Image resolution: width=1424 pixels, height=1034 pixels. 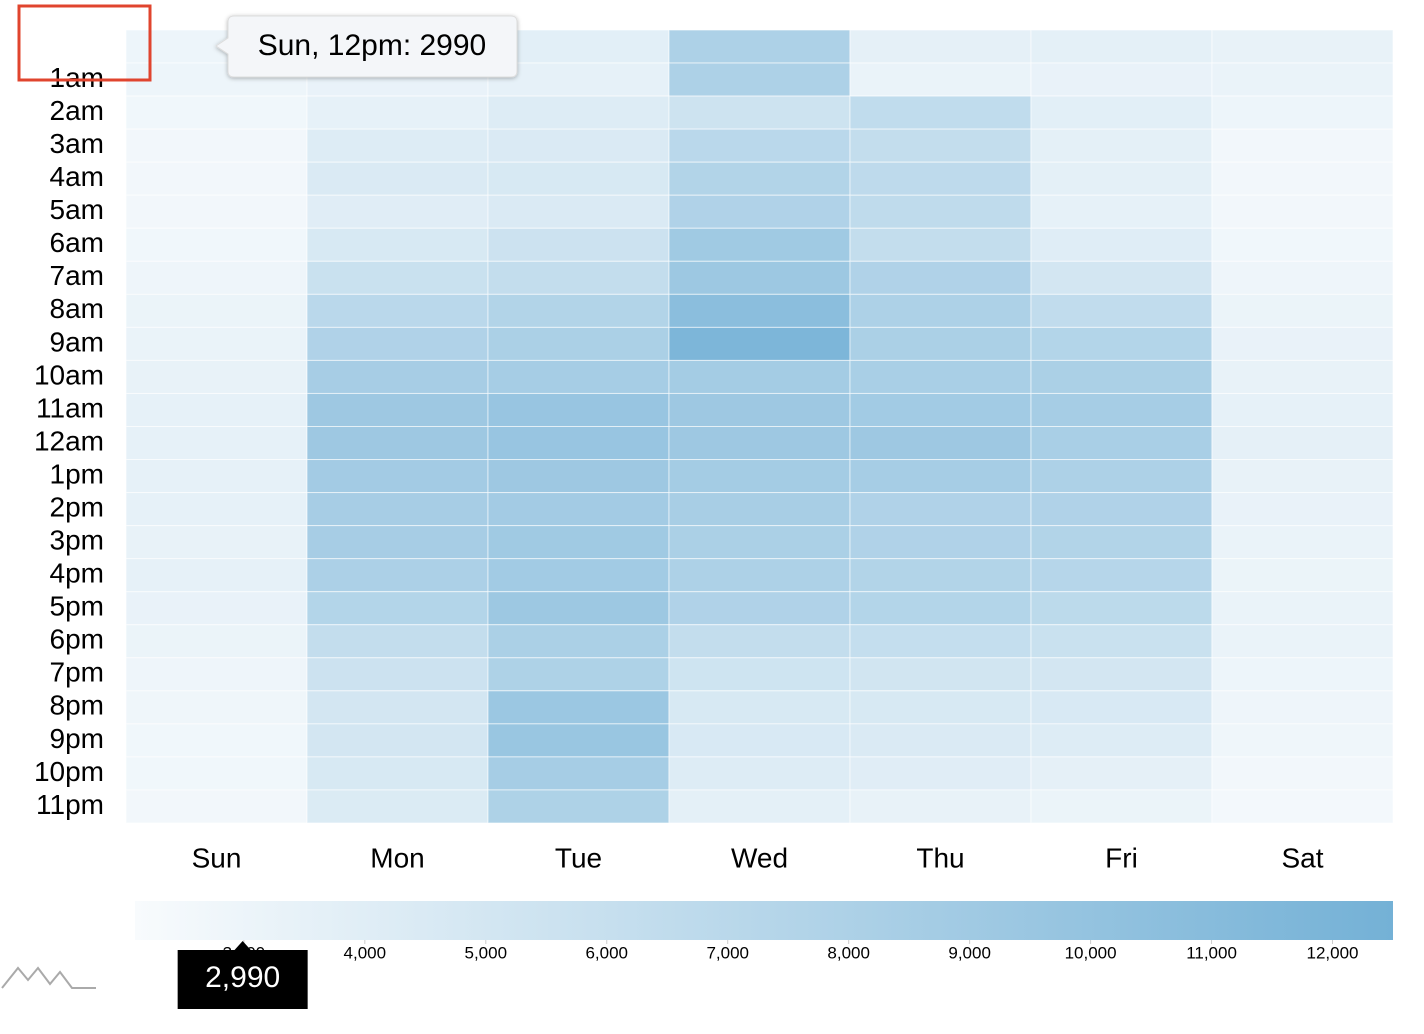 What do you see at coordinates (764, 920) in the screenshot?
I see `color-legend-bar` at bounding box center [764, 920].